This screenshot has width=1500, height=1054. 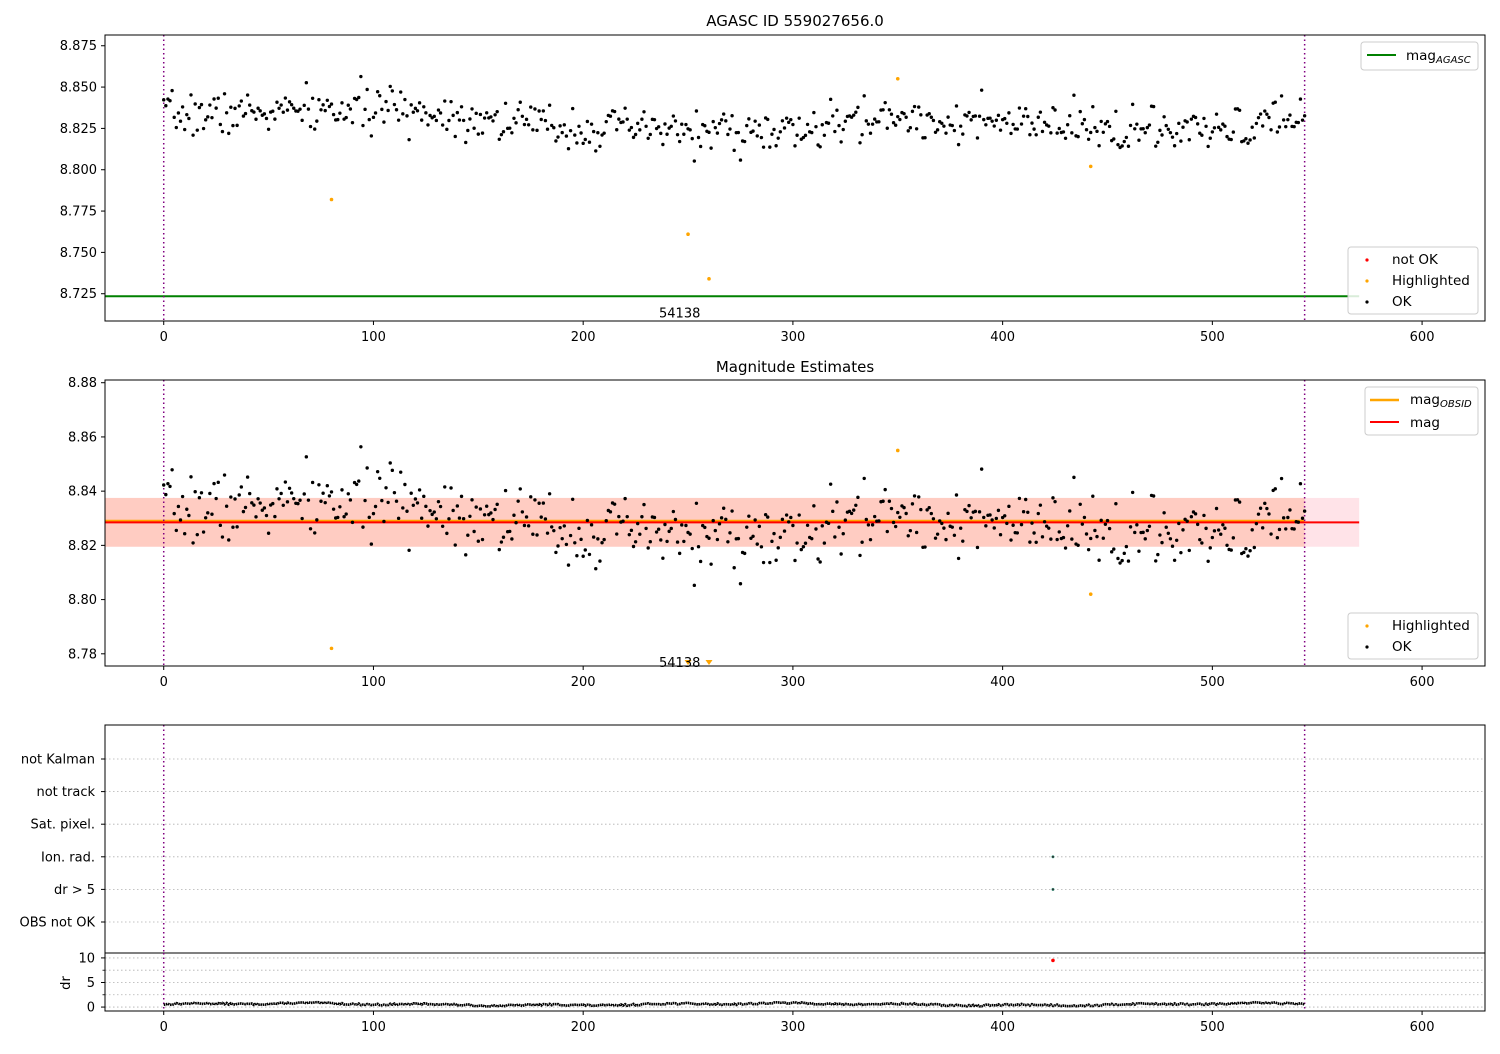 I want to click on magnitude-xtick-label: 300, so click(x=792, y=682).